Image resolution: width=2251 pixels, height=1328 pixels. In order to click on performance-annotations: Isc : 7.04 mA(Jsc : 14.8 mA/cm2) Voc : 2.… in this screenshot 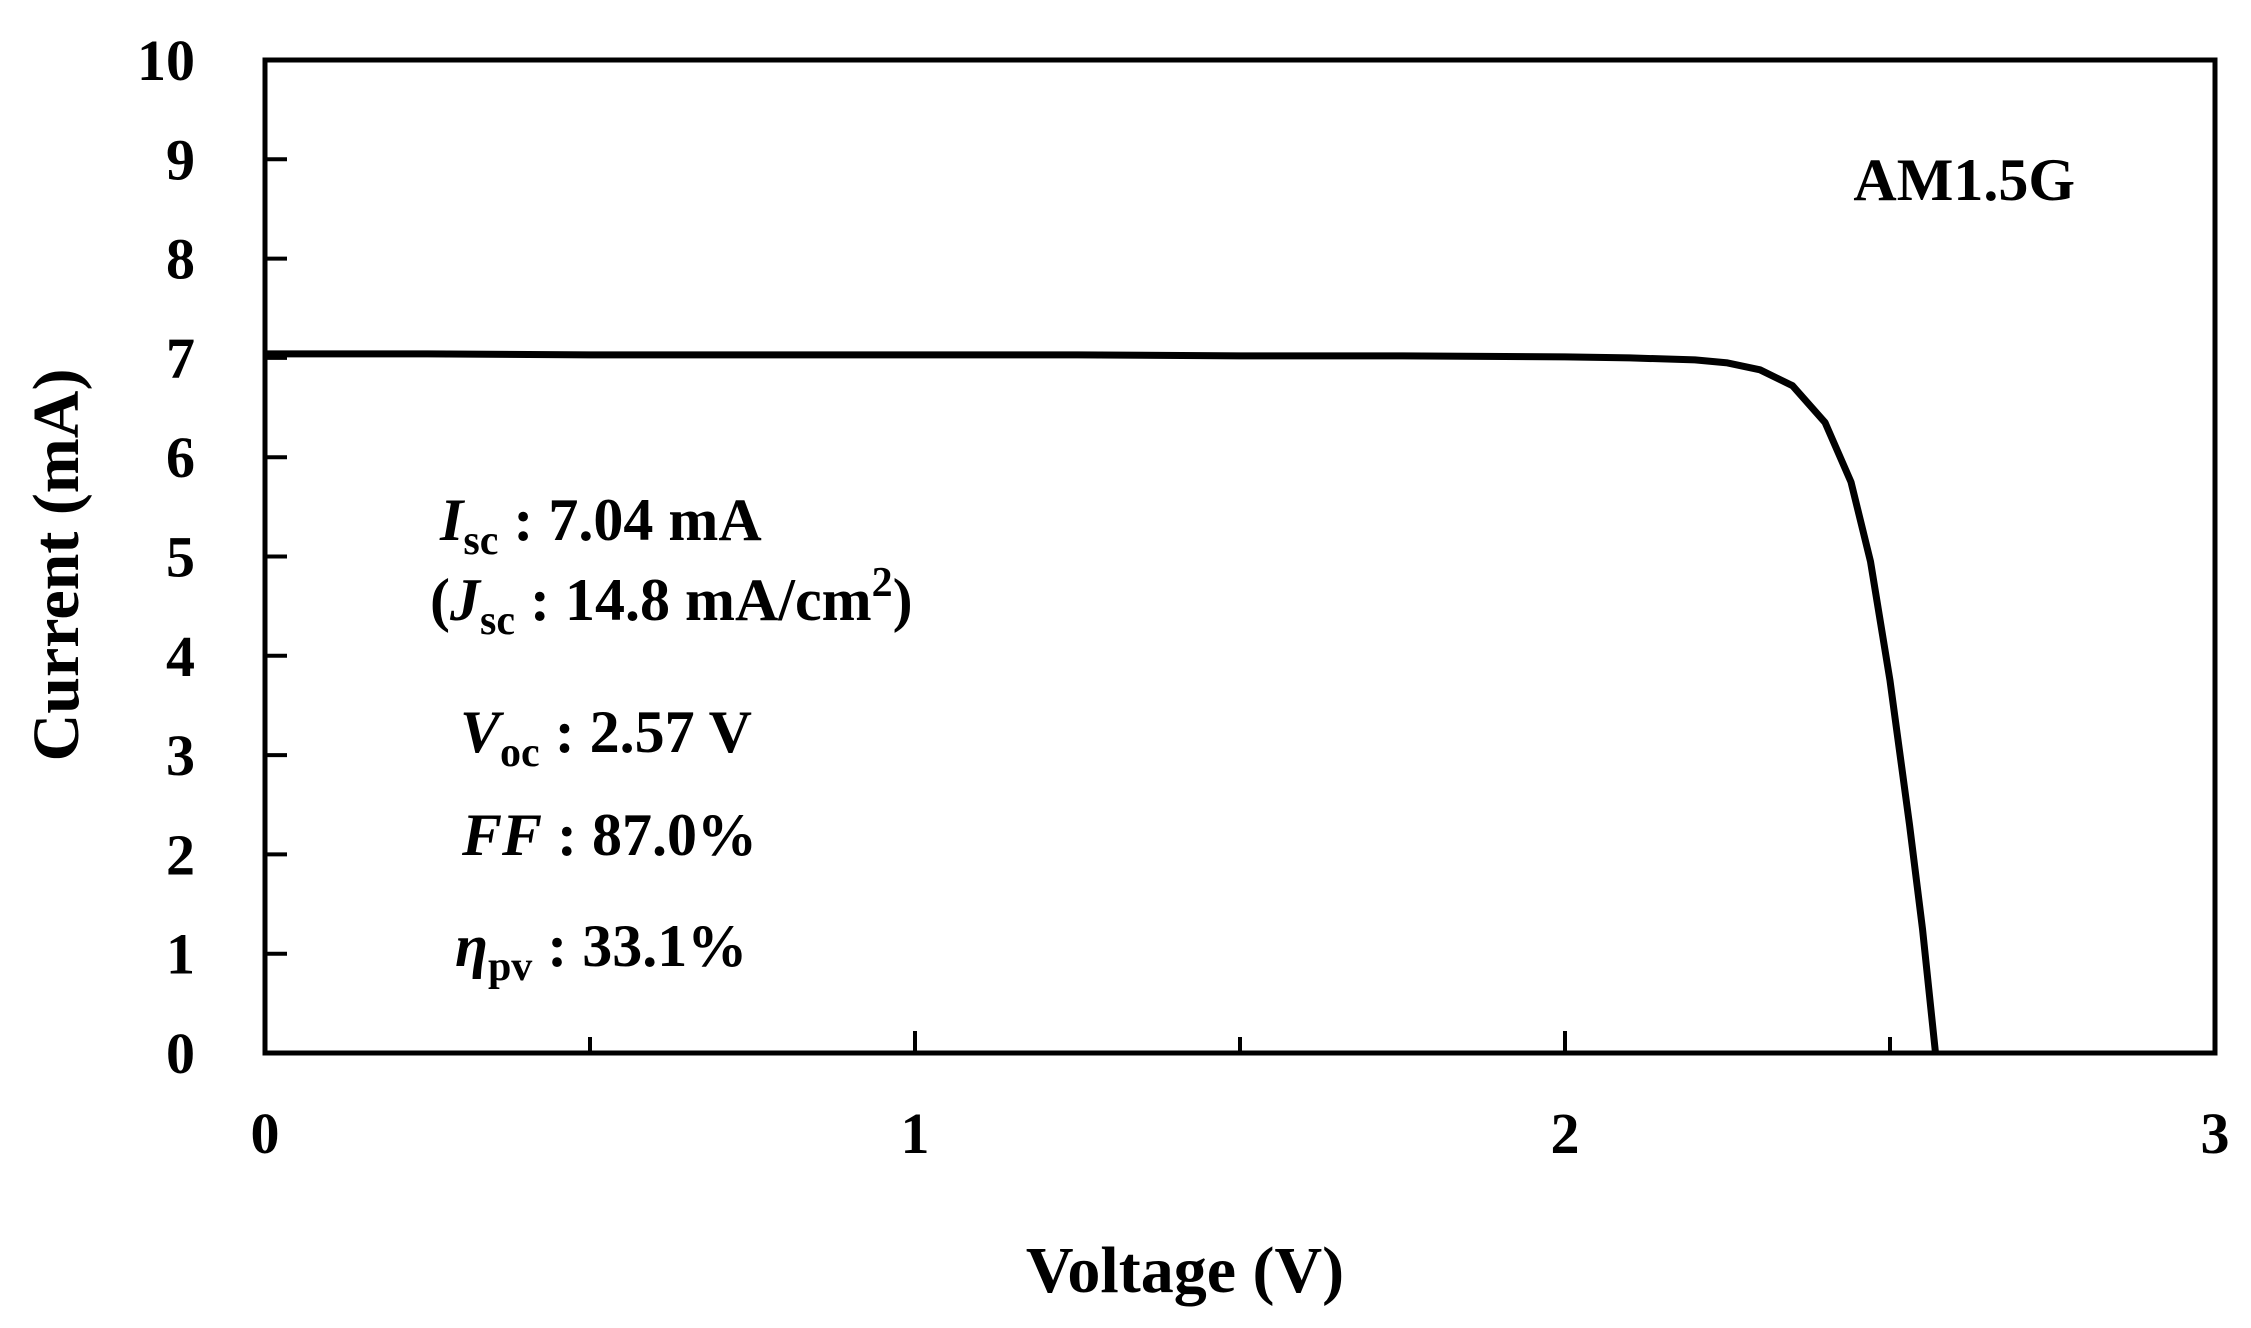, I will do `click(671, 738)`.